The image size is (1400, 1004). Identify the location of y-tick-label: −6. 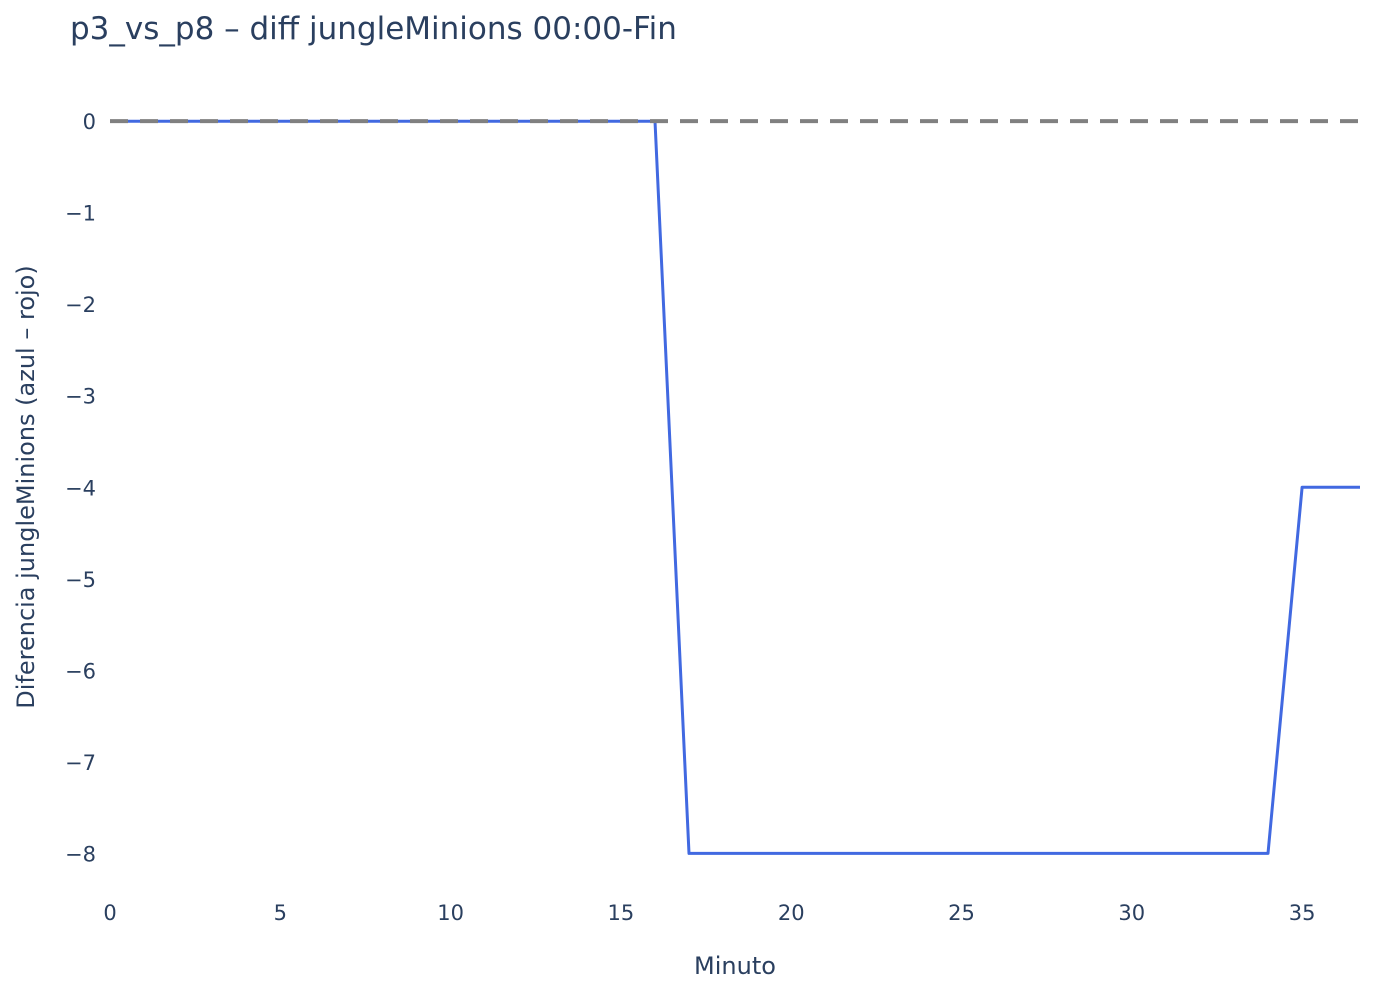
(80, 671).